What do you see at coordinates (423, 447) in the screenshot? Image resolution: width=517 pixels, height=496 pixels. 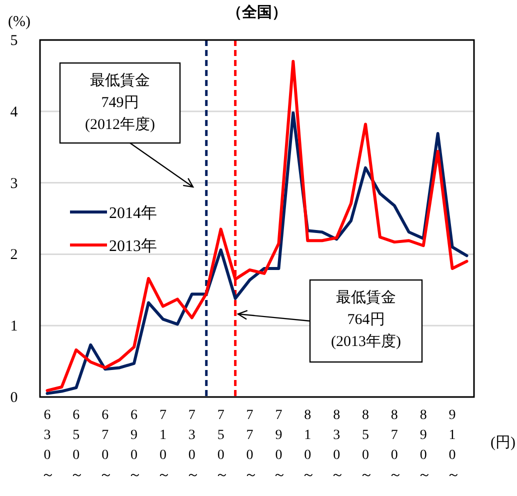 I see `x-tick-label: 890～` at bounding box center [423, 447].